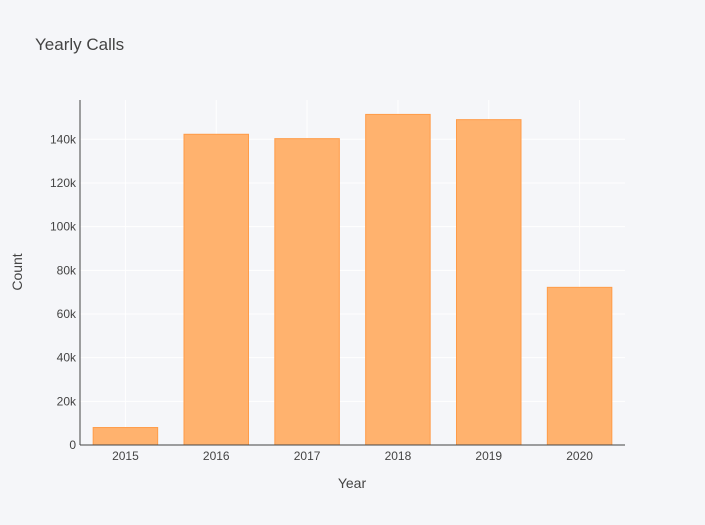  What do you see at coordinates (352, 456) in the screenshot?
I see `x-tick-labels: 2015 2016 2017 2018 2019 2020` at bounding box center [352, 456].